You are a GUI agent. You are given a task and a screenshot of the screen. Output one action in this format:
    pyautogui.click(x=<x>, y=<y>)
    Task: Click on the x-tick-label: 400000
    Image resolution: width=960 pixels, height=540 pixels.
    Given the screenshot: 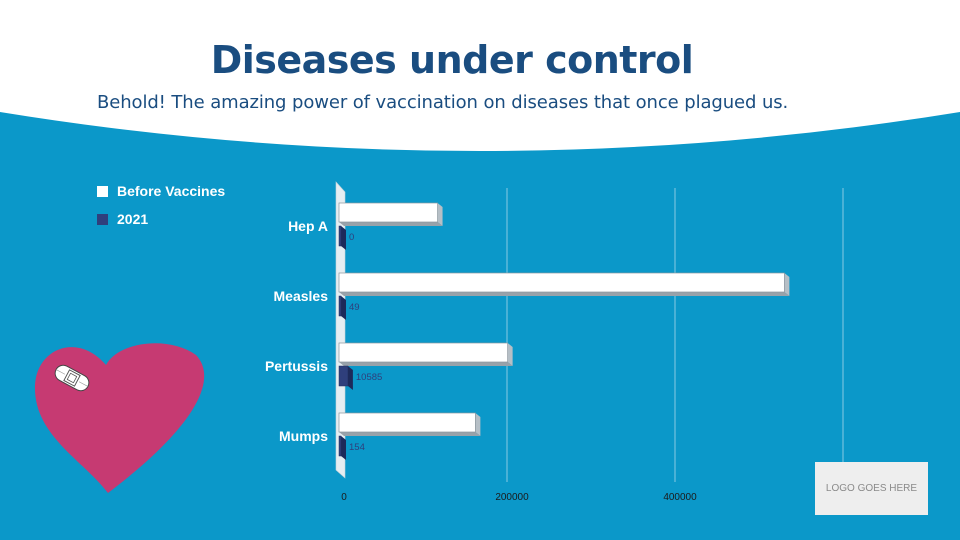 What is the action you would take?
    pyautogui.click(x=680, y=497)
    